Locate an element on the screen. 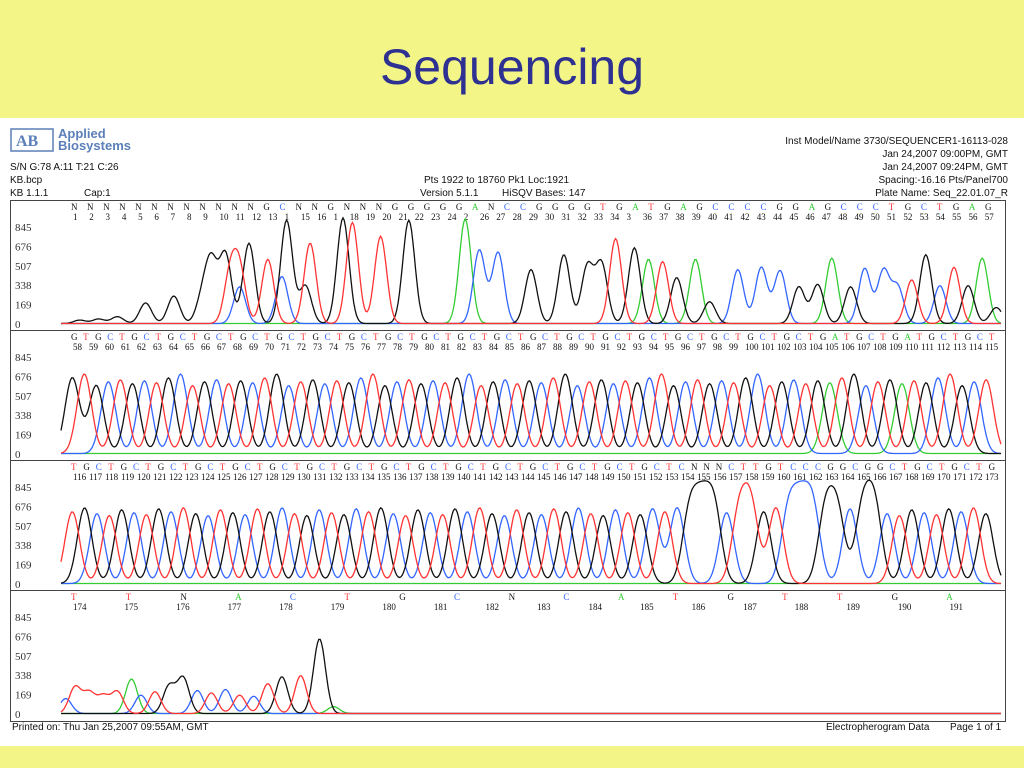 The image size is (1024, 768). base-position-number: 10 is located at coordinates (225, 217).